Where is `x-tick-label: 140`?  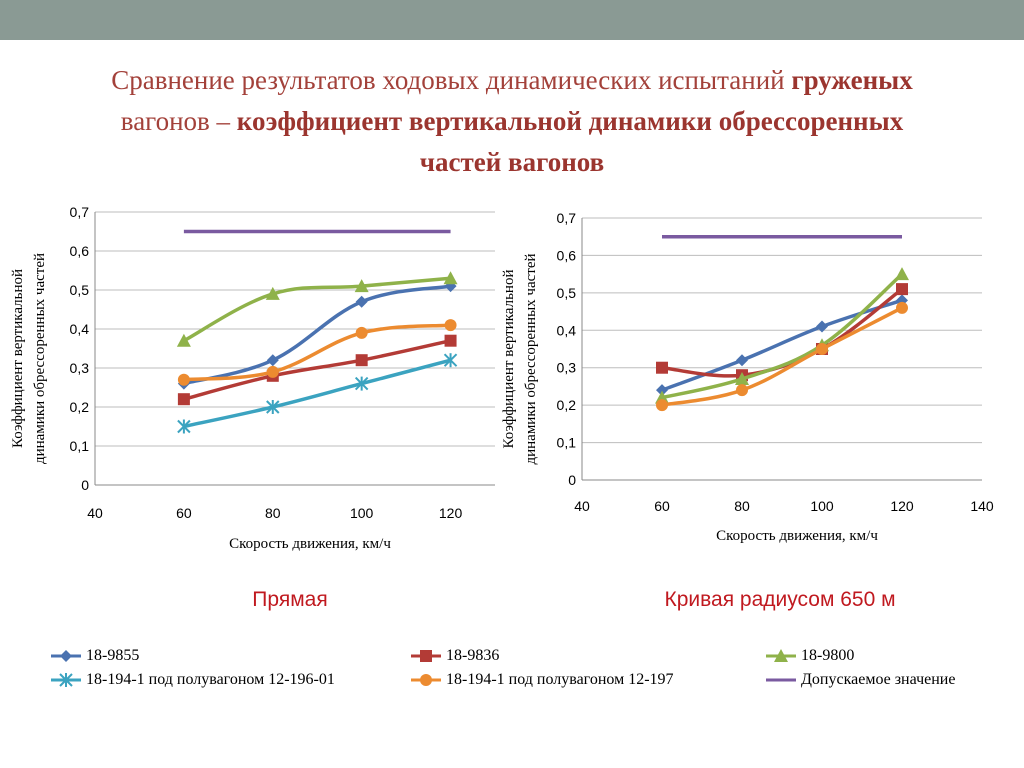 x-tick-label: 140 is located at coordinates (982, 506).